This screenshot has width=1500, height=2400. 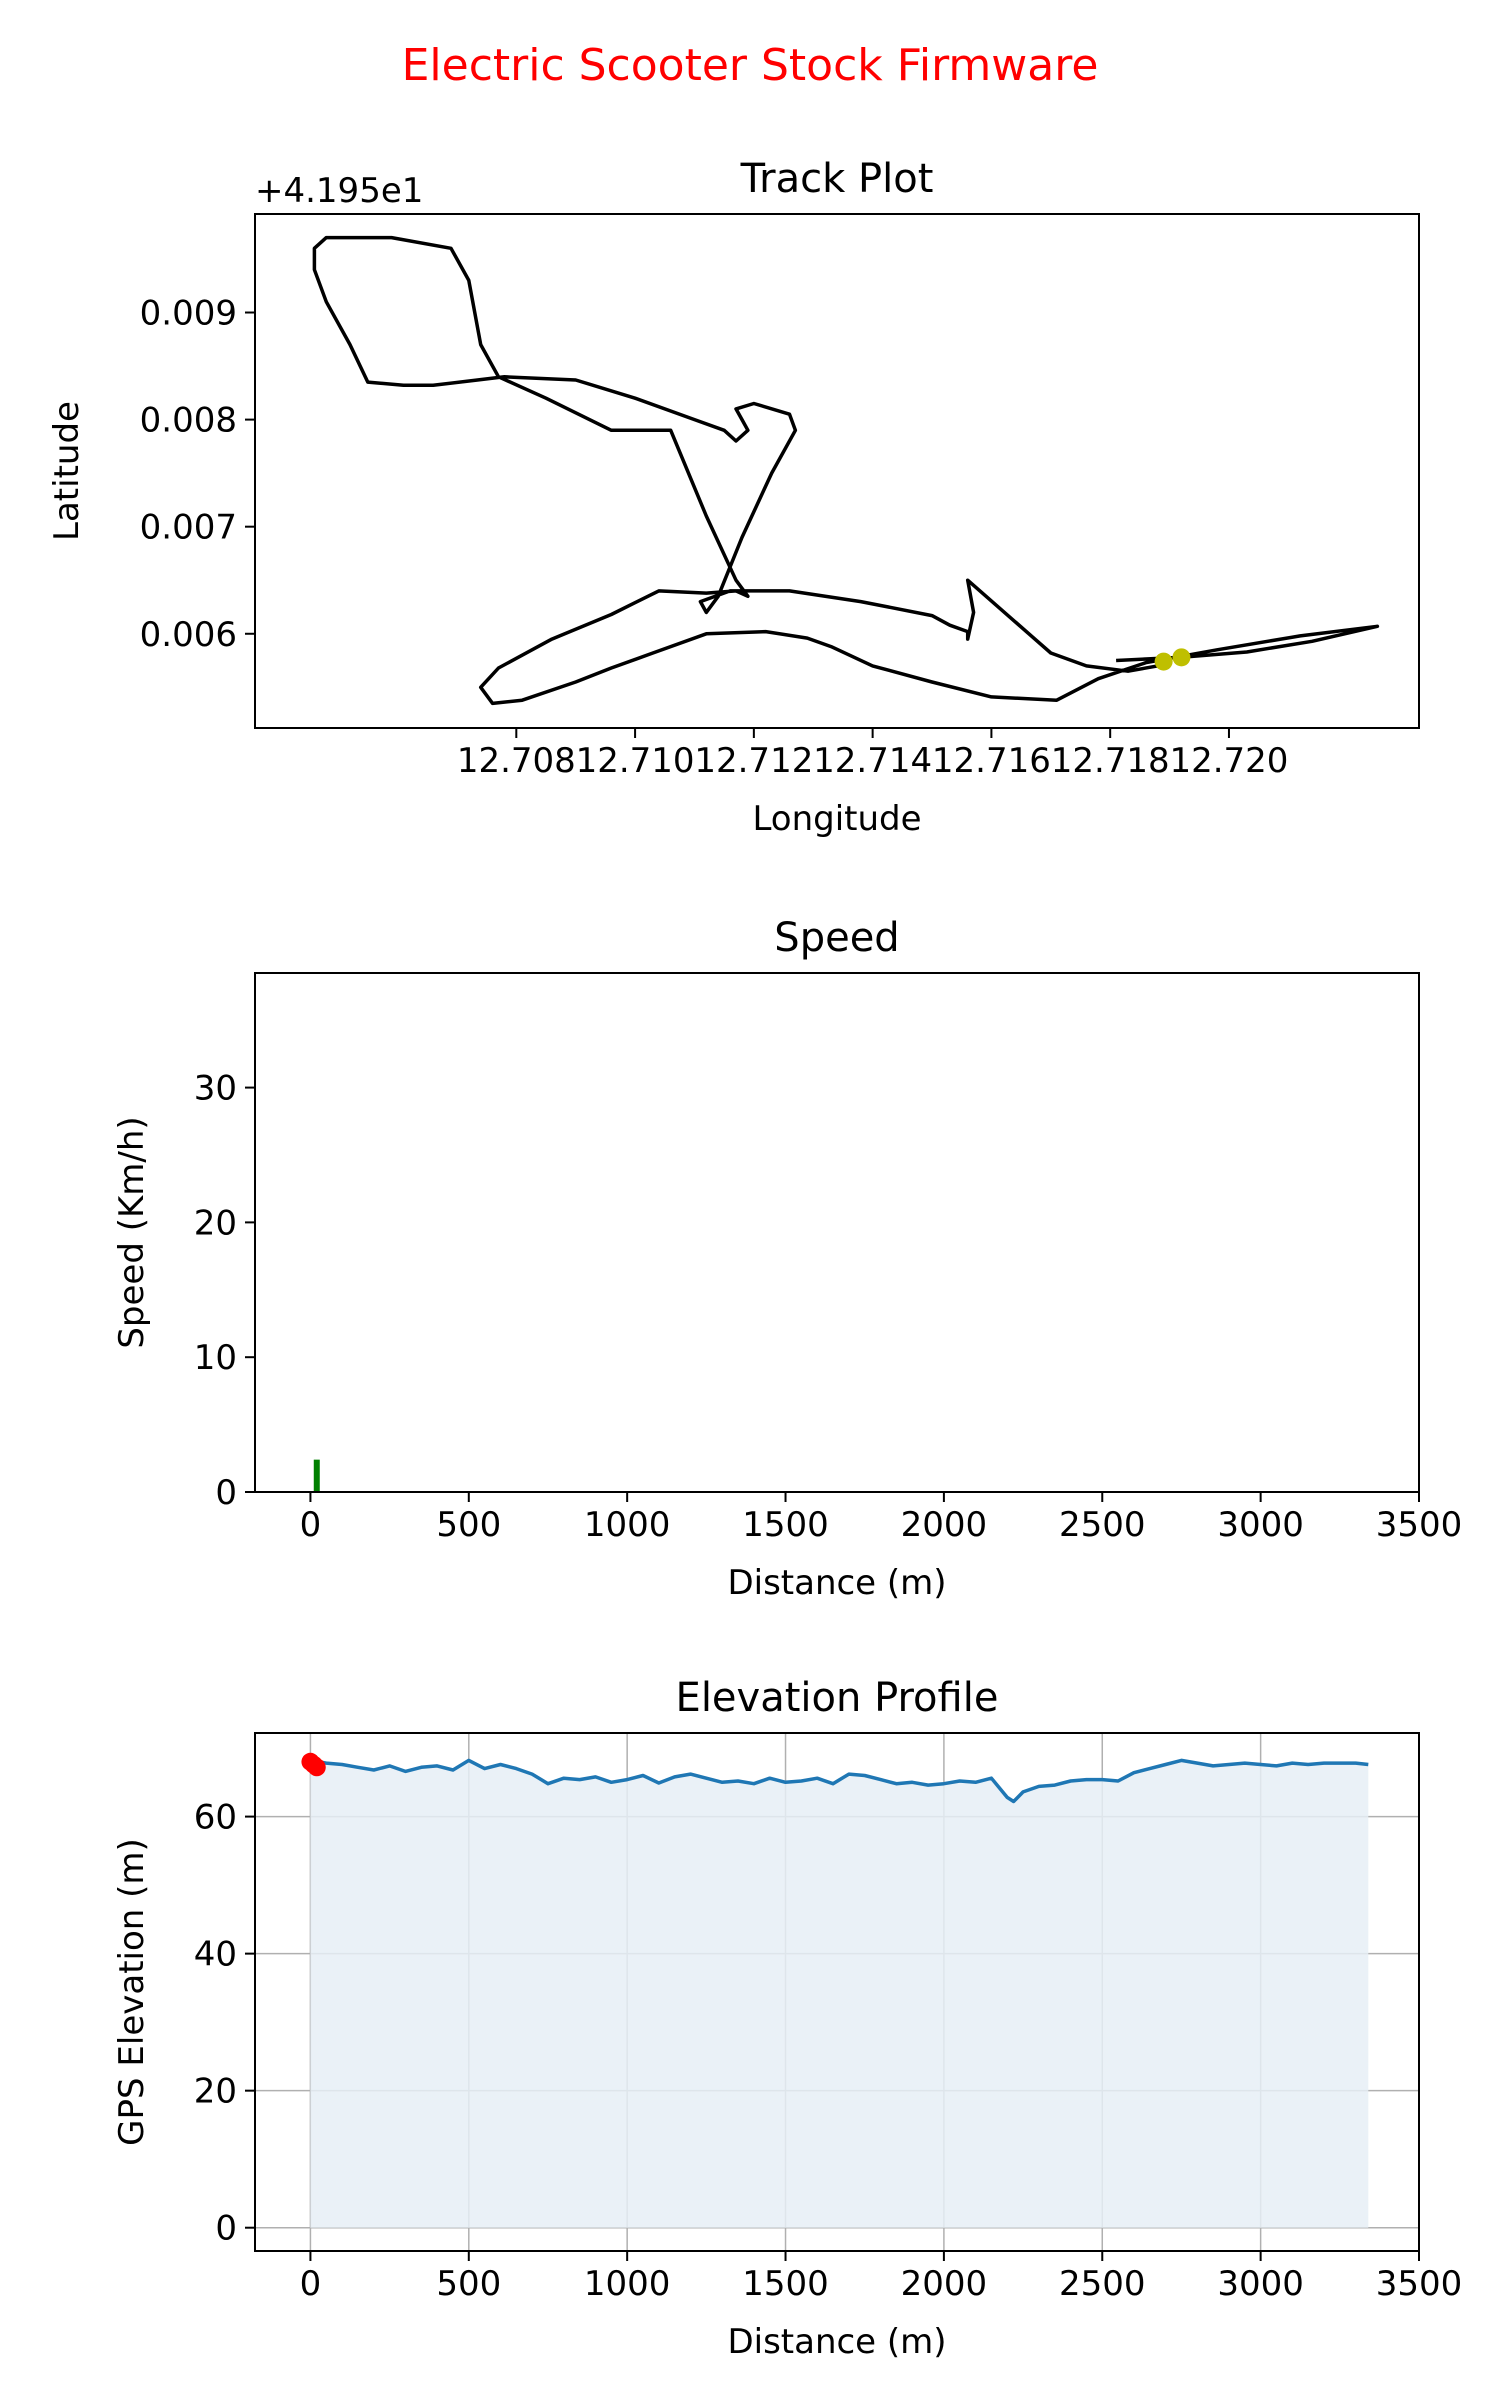 I want to click on x-tick-label: 12.712, so click(x=753, y=761).